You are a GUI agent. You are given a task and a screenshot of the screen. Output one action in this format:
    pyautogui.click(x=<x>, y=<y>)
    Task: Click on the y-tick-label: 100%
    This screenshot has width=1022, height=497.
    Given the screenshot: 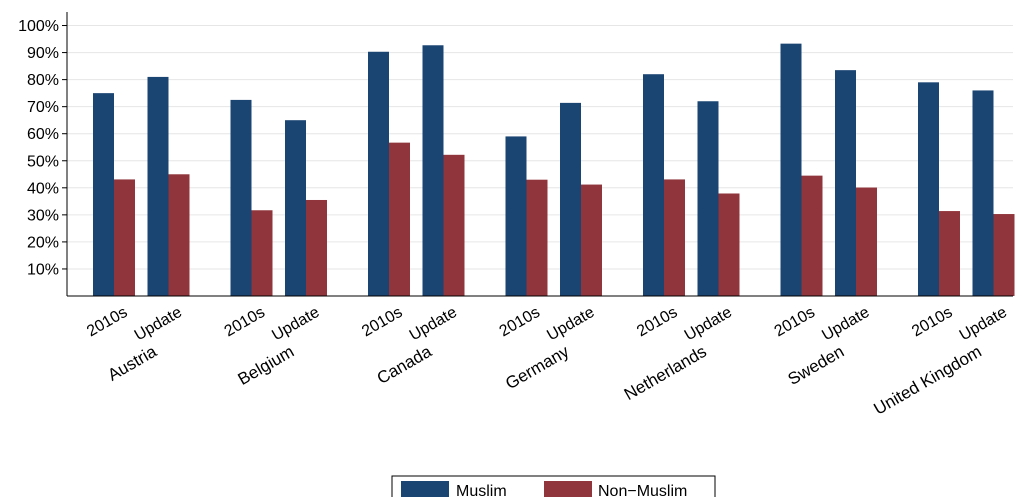 What is the action you would take?
    pyautogui.click(x=38, y=26)
    